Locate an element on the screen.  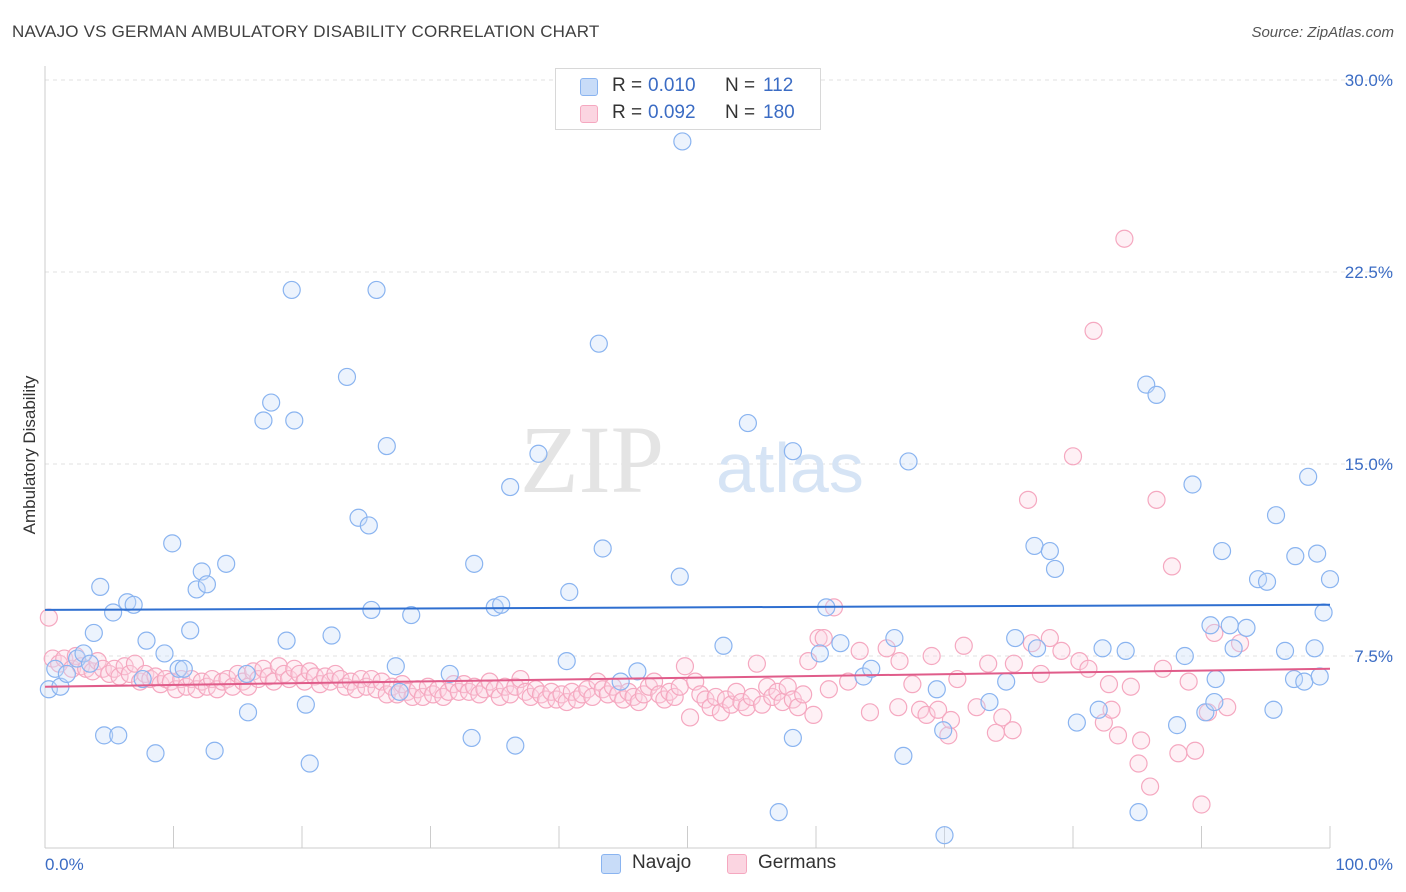
navajo-trend-line is located at coordinates (687, 607).